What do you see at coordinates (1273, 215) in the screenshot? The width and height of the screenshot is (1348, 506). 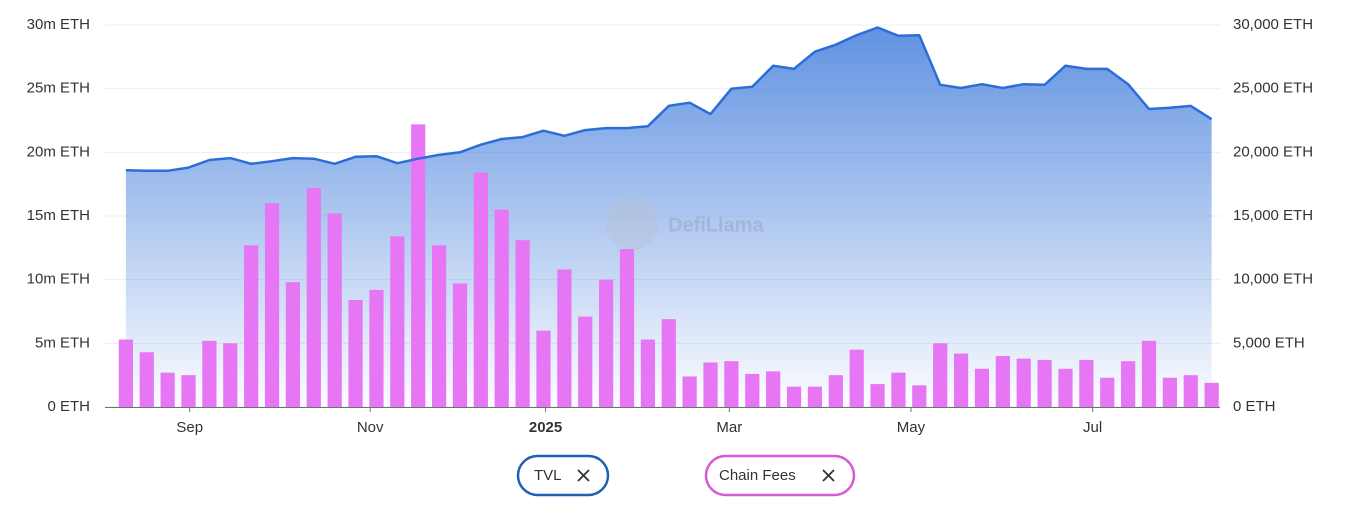 I see `y2-tick-label: 15,000 ETH` at bounding box center [1273, 215].